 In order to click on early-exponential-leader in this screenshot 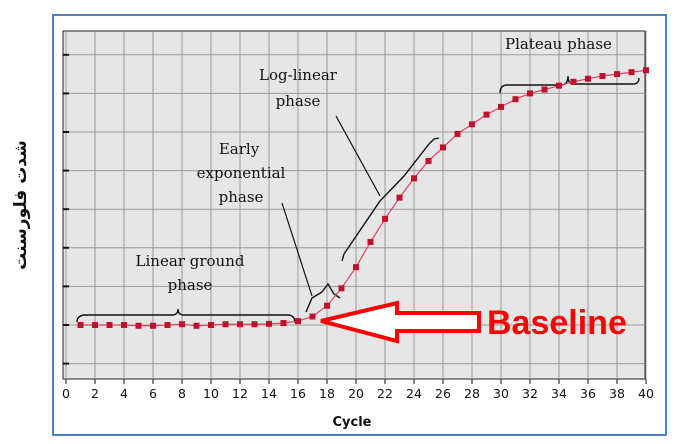, I will do `click(297, 249)`.